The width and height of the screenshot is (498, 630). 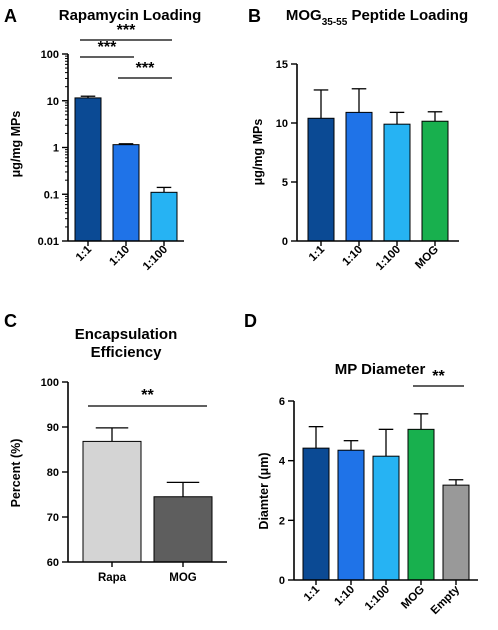 I want to click on y-tick-label: 60, so click(x=53, y=563).